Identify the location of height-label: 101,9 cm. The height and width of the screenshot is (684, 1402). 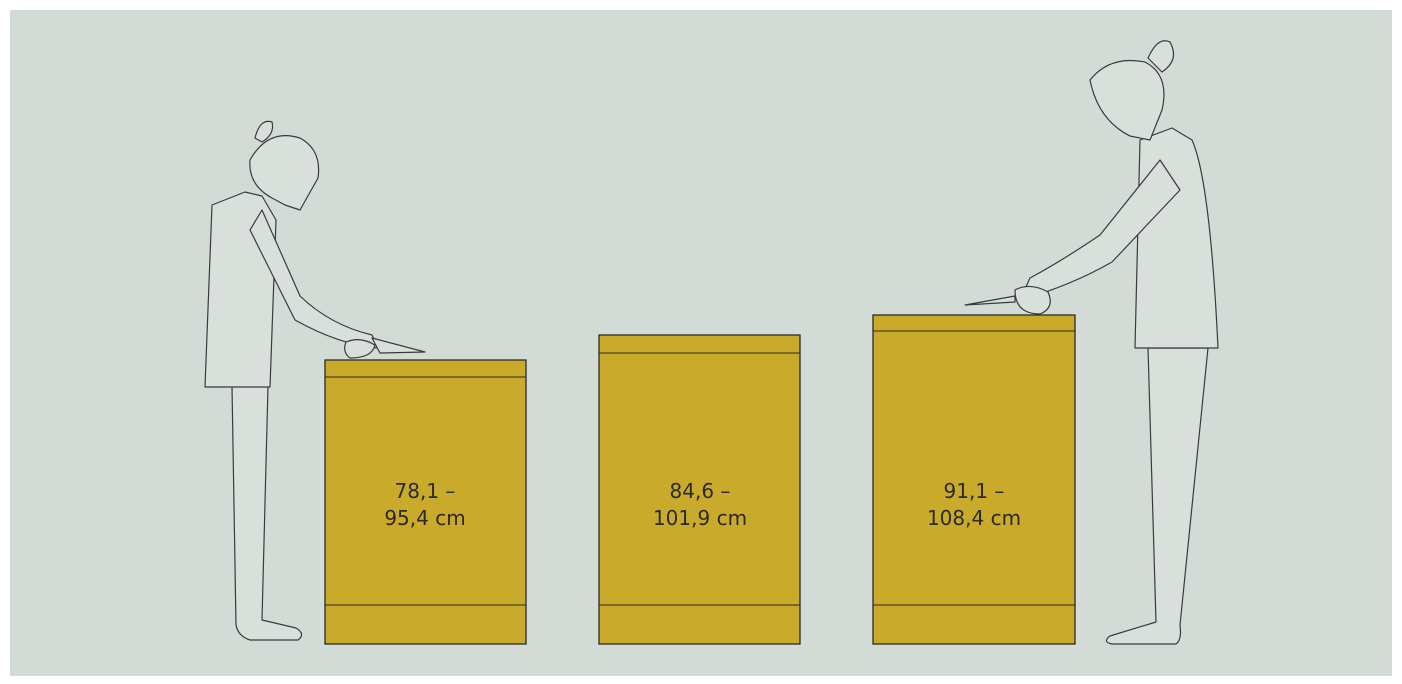
(700, 518).